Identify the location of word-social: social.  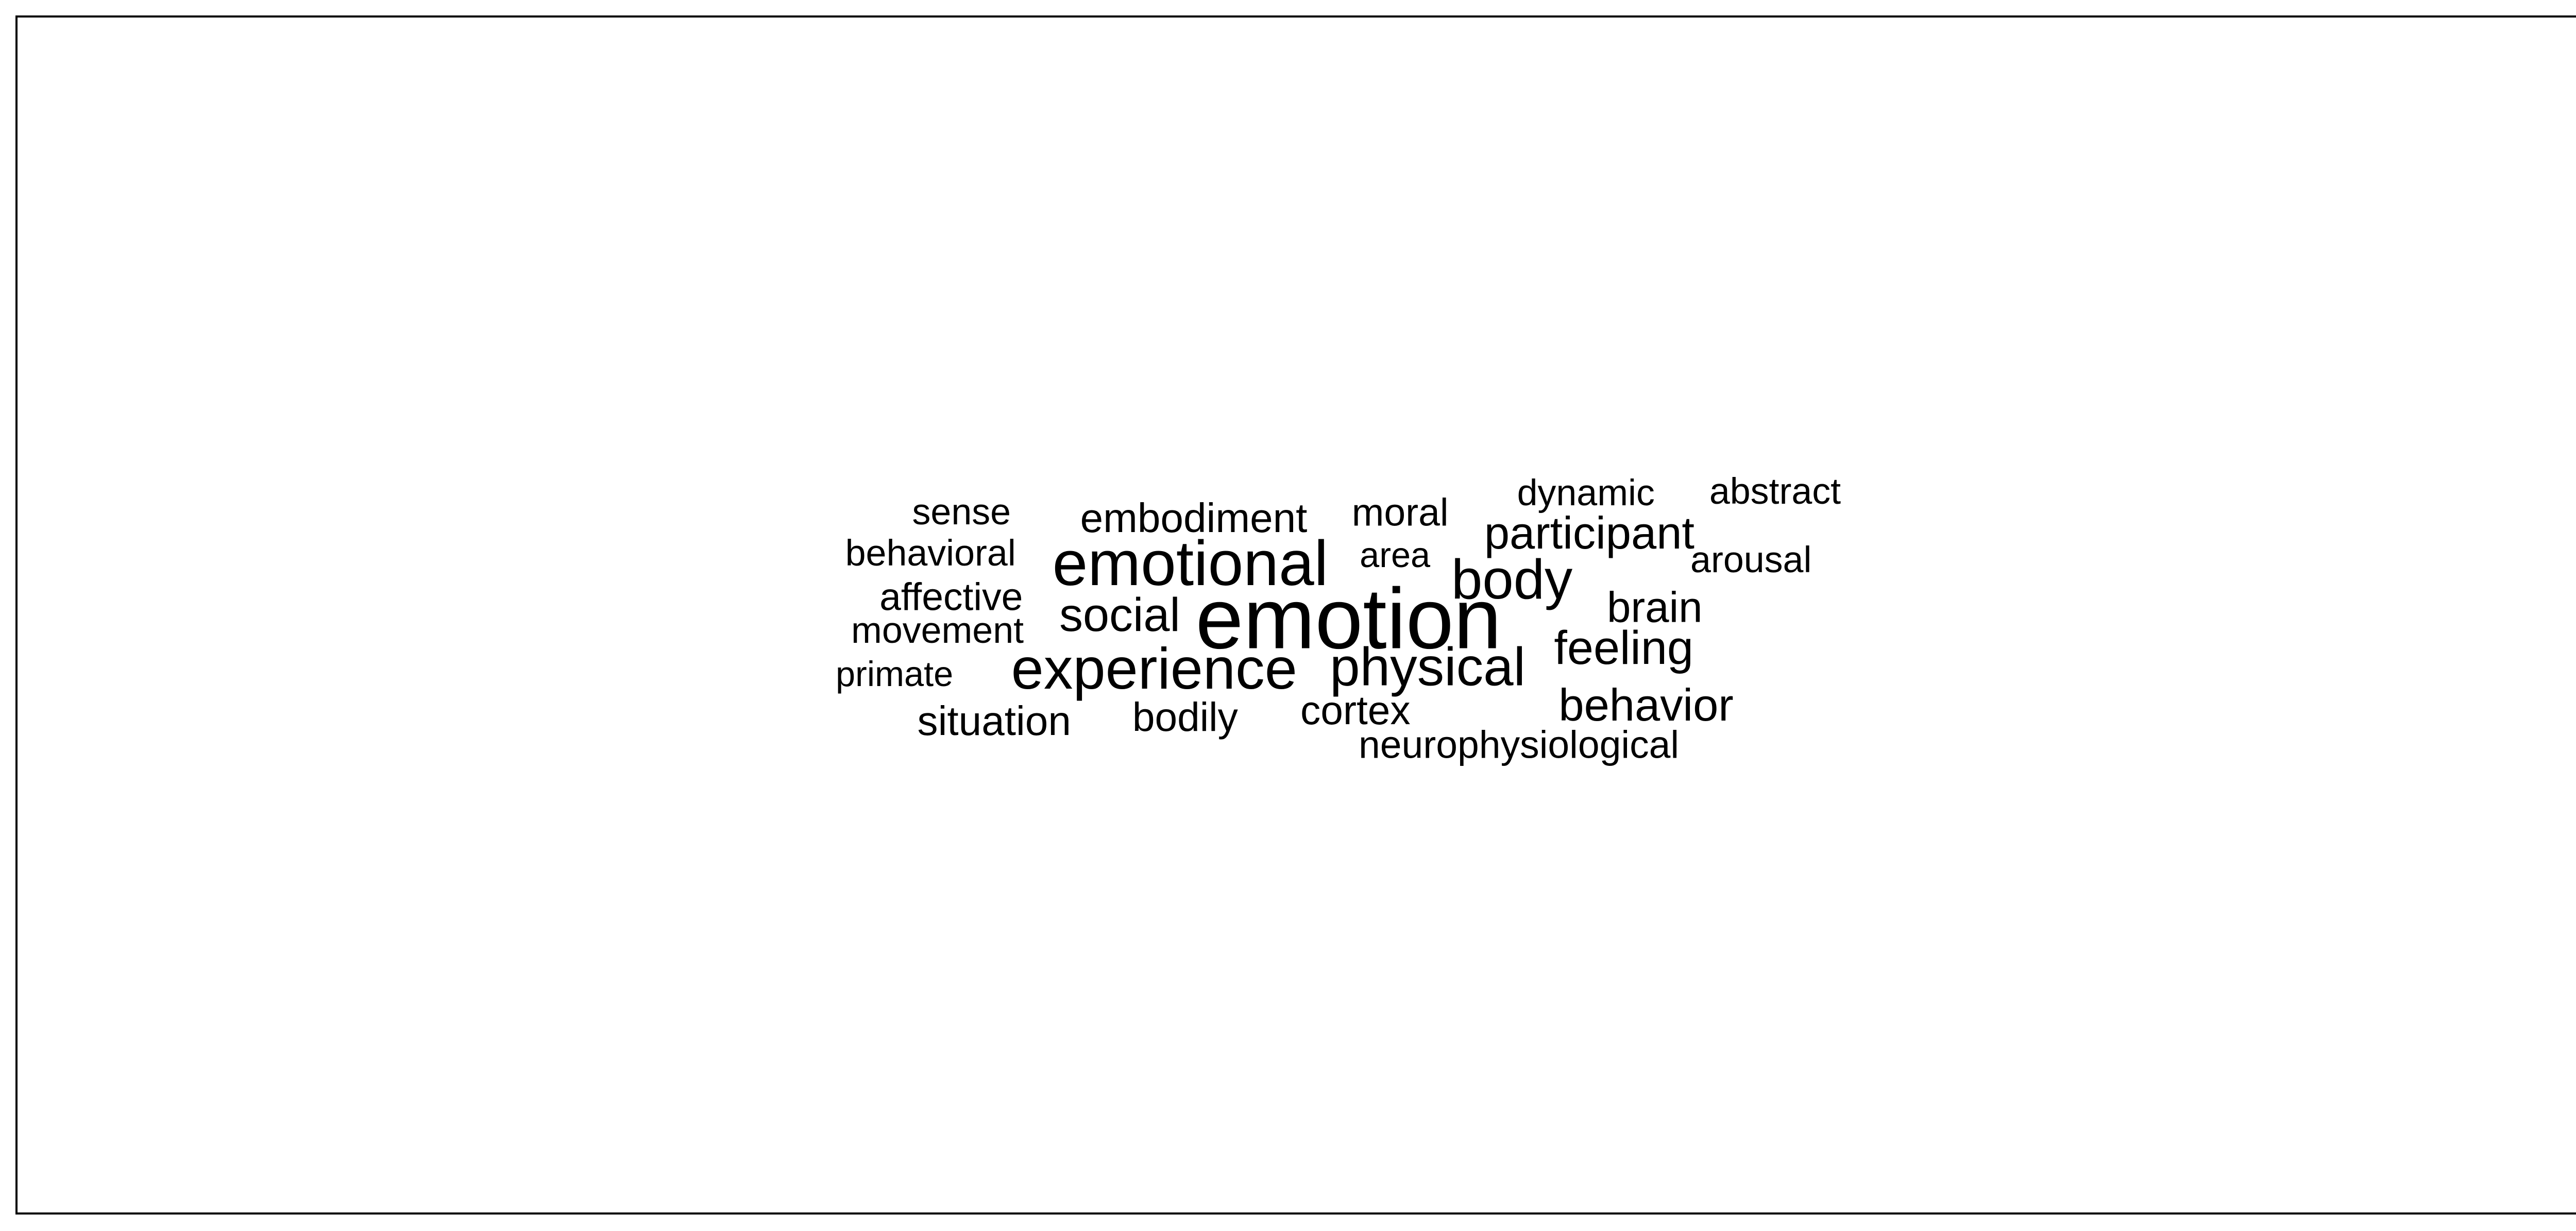
(1119, 615).